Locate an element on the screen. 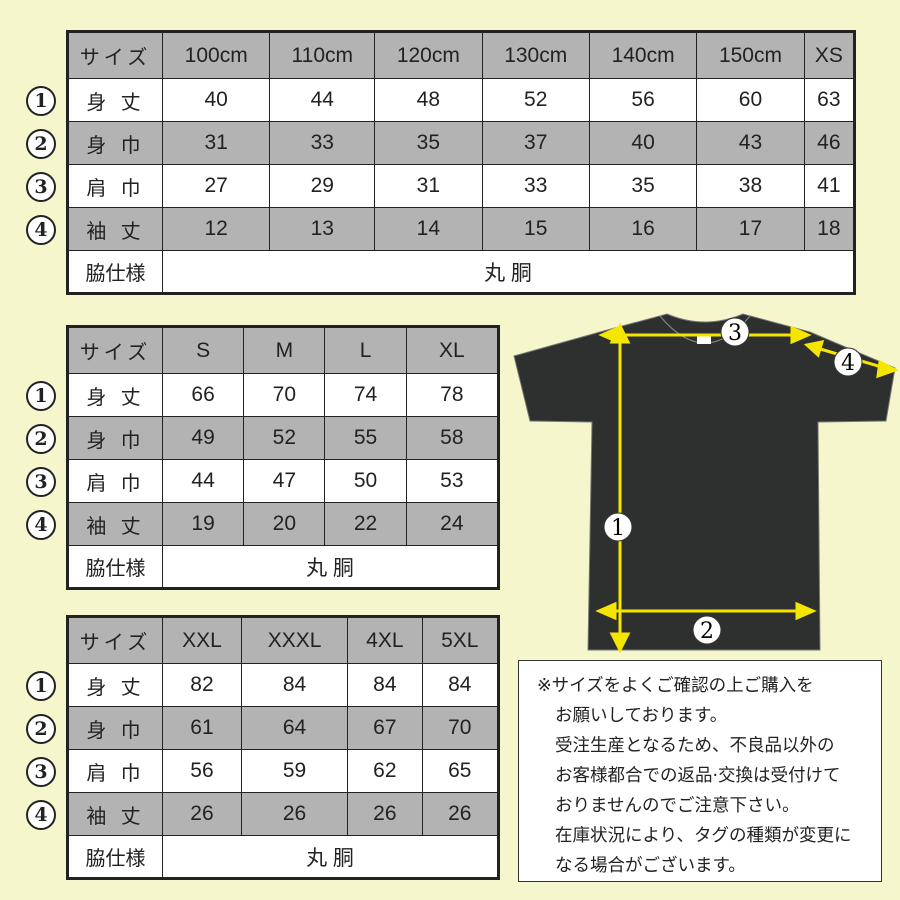 The width and height of the screenshot is (900, 900). notice-line: お客様都合での返品·交換は受付けて is located at coordinates (698, 776).